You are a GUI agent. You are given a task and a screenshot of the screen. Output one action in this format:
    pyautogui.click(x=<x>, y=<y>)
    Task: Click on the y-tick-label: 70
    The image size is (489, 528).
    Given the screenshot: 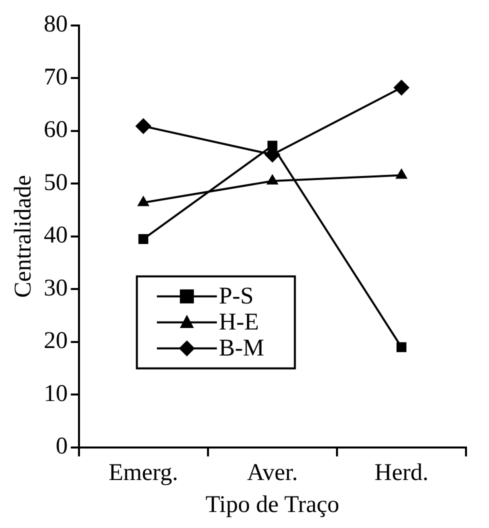 What is the action you would take?
    pyautogui.click(x=56, y=77)
    